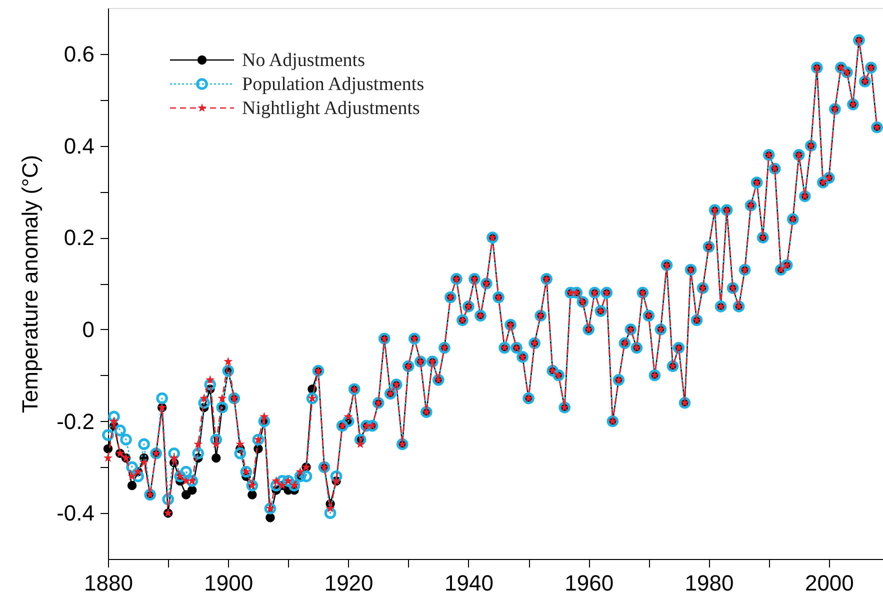  What do you see at coordinates (333, 84) in the screenshot?
I see `legend-label: Population Adjustments` at bounding box center [333, 84].